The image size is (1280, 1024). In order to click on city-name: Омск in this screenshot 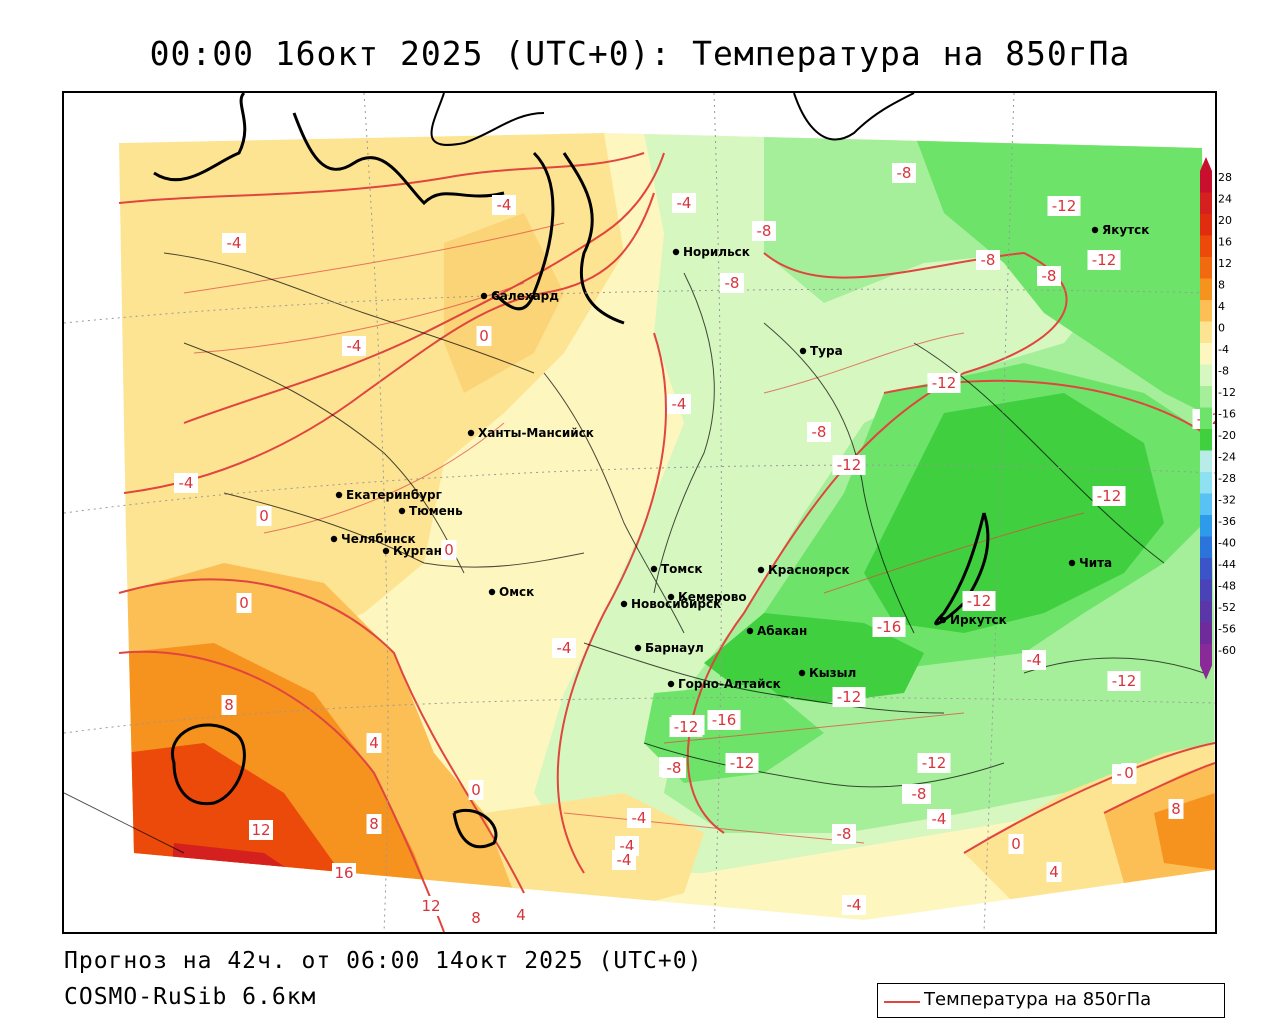, I will do `click(516, 592)`.